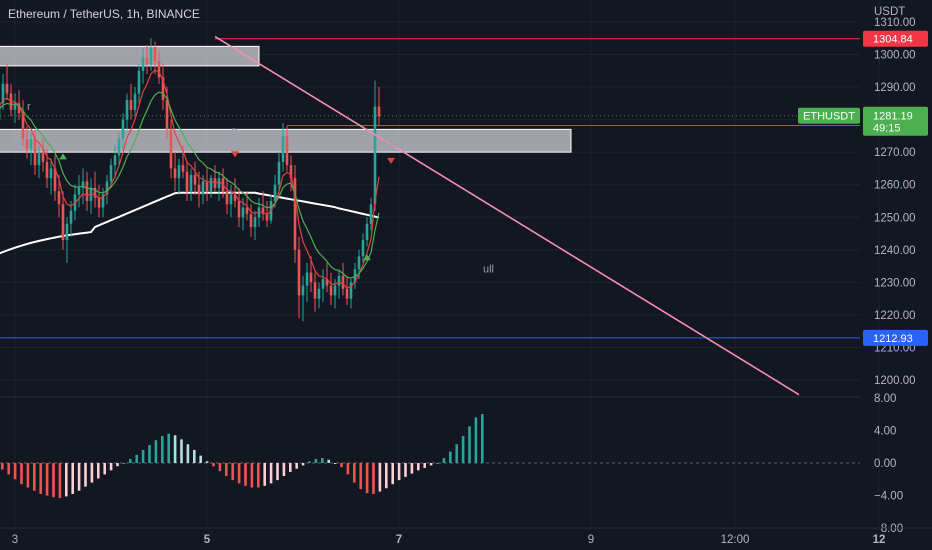 The width and height of the screenshot is (932, 550). I want to click on price-tick-label: 1260.00, so click(895, 186).